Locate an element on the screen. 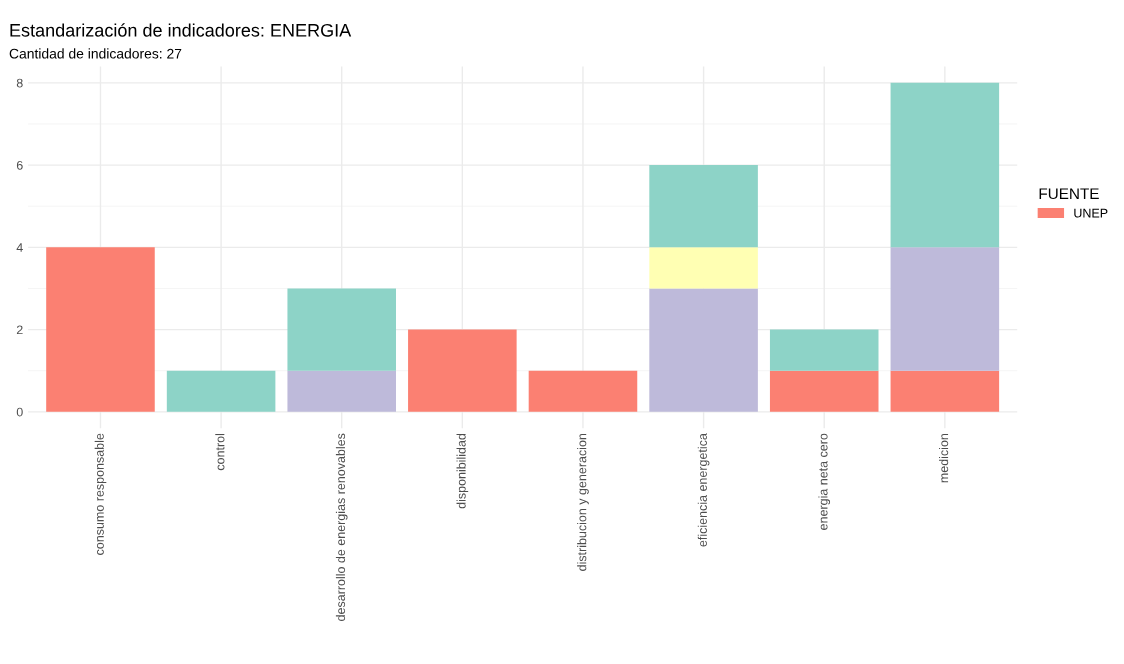  x-tick-label: control is located at coordinates (220, 452).